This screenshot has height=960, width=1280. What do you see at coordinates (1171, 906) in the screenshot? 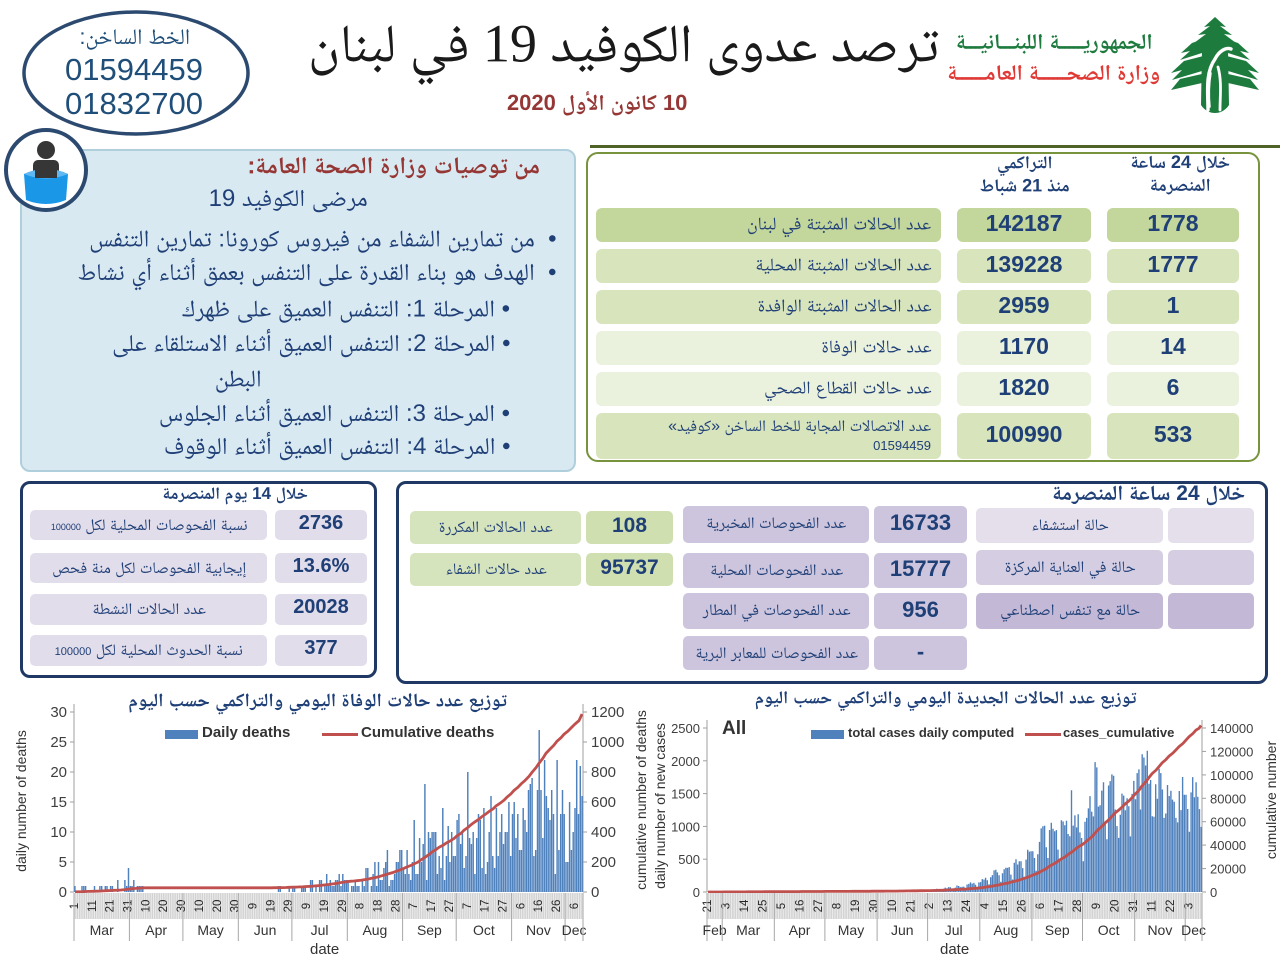
I see `svg-text: 22` at bounding box center [1171, 906].